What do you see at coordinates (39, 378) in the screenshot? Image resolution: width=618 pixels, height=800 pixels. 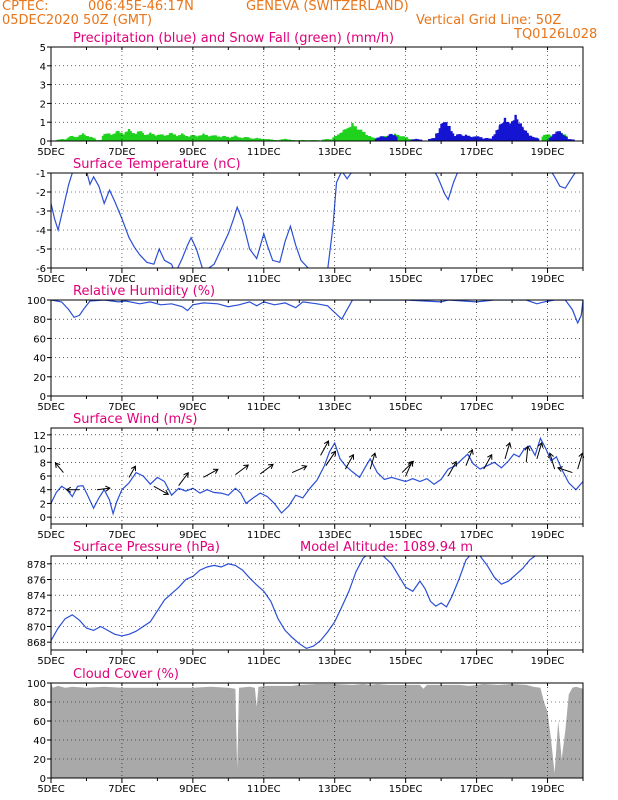 I see `rh-ytick-label: 20` at bounding box center [39, 378].